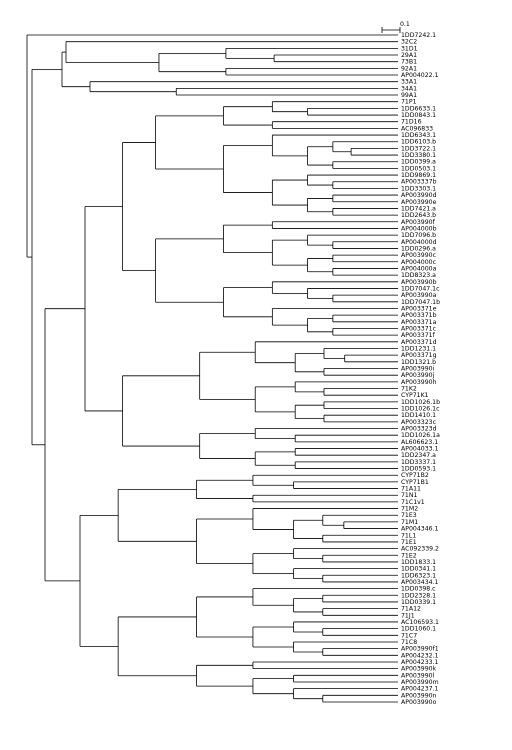  What do you see at coordinates (419, 315) in the screenshot?
I see `leaf-label: AP003371b` at bounding box center [419, 315].